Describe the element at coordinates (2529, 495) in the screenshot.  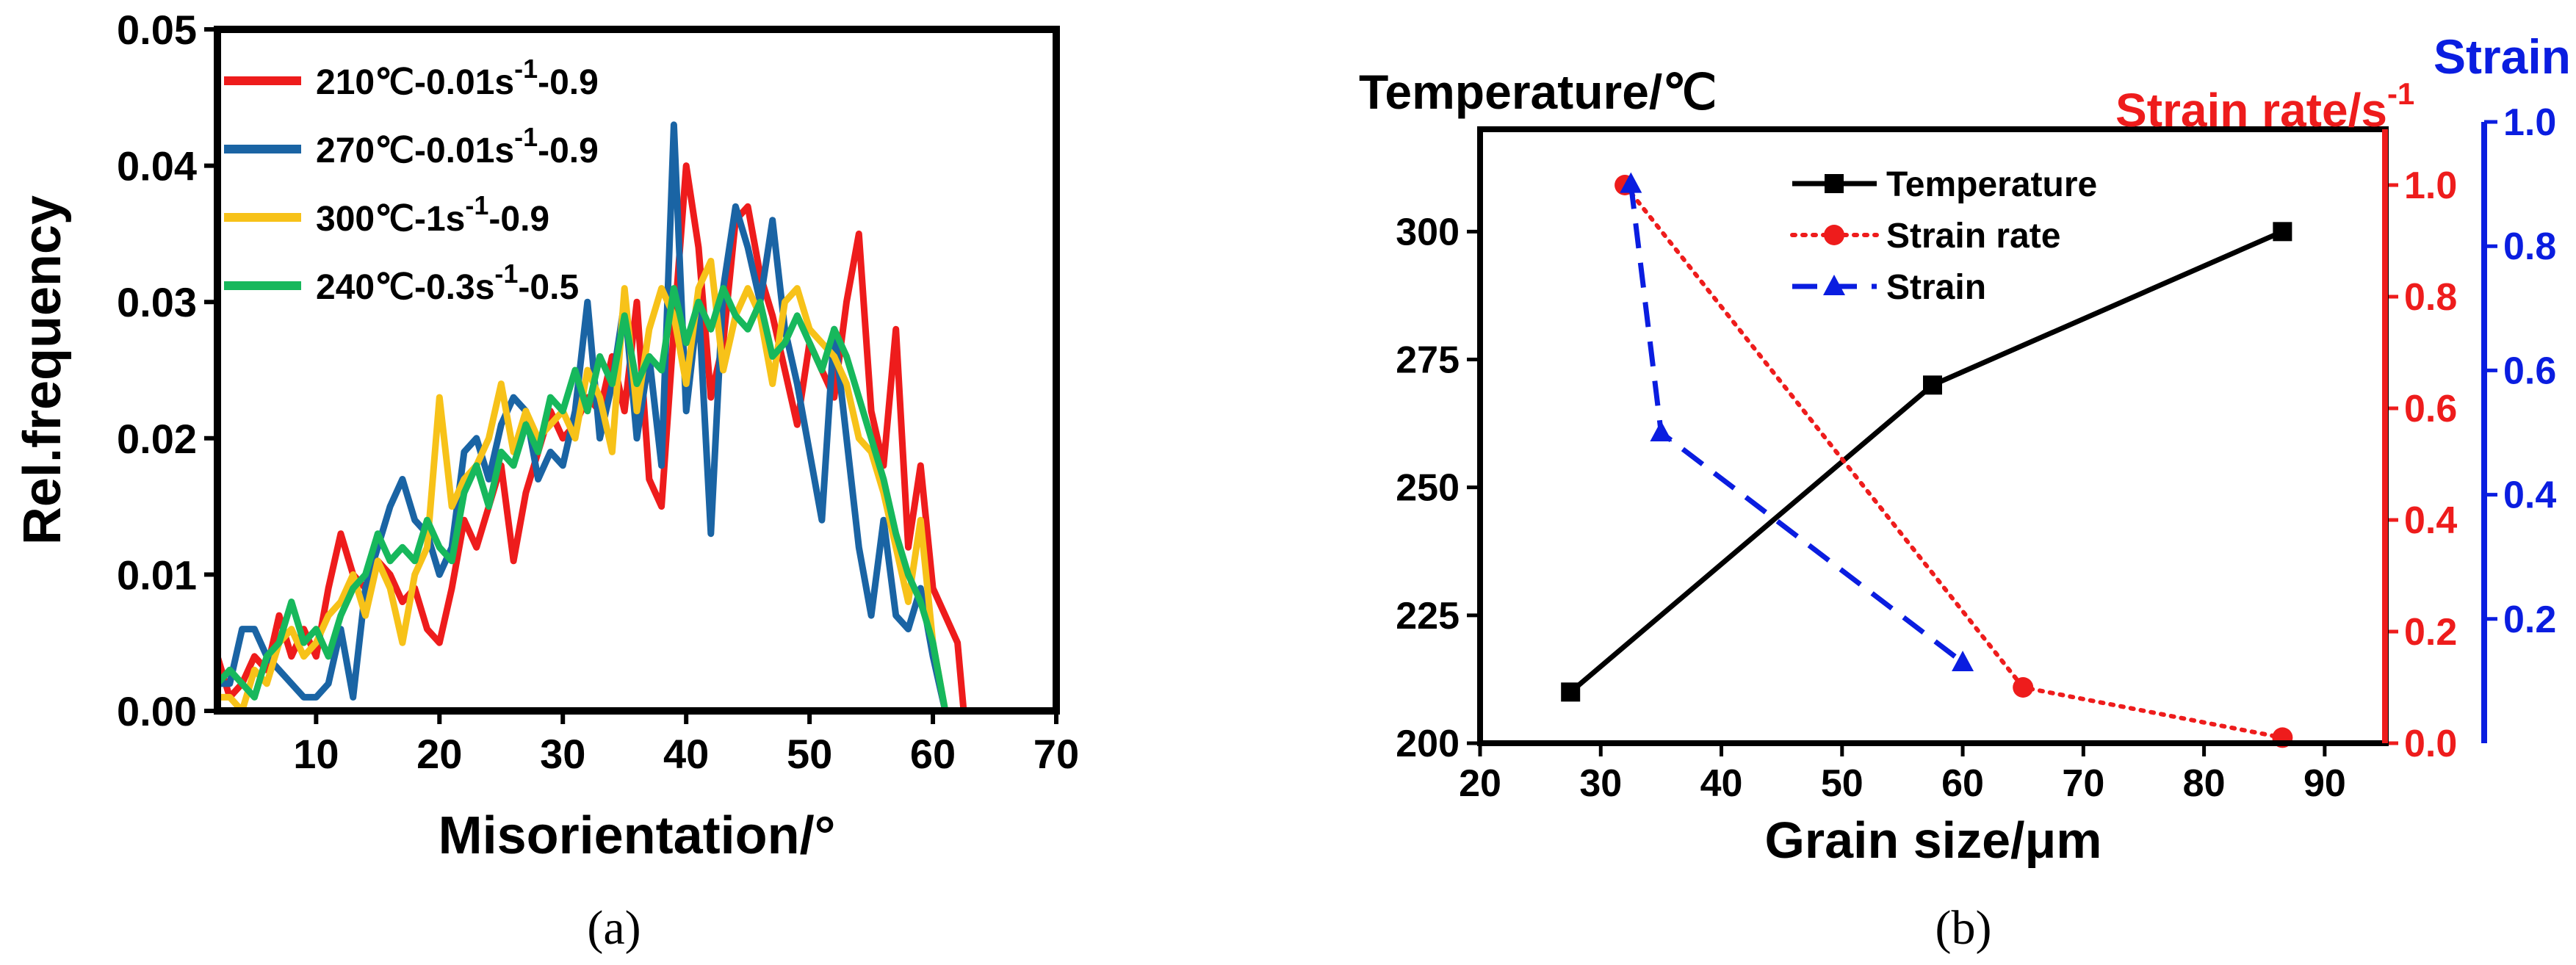
I see `strain-axis-tick-label: 0.4` at that location.